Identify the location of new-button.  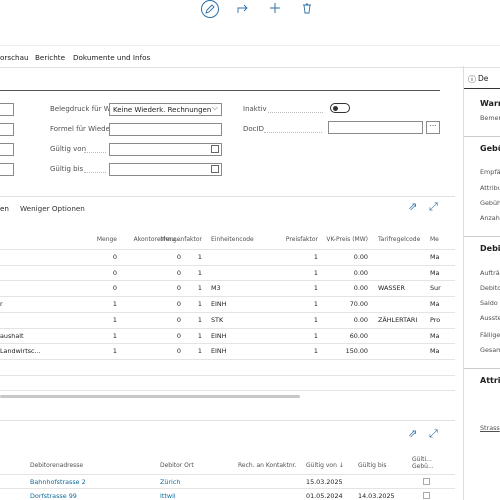
(275, 8).